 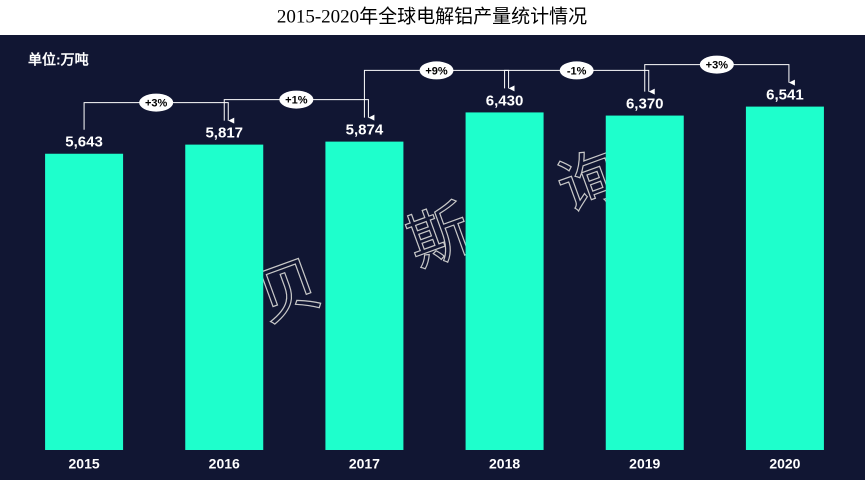 I want to click on x-tick-label: 2017, so click(x=364, y=464).